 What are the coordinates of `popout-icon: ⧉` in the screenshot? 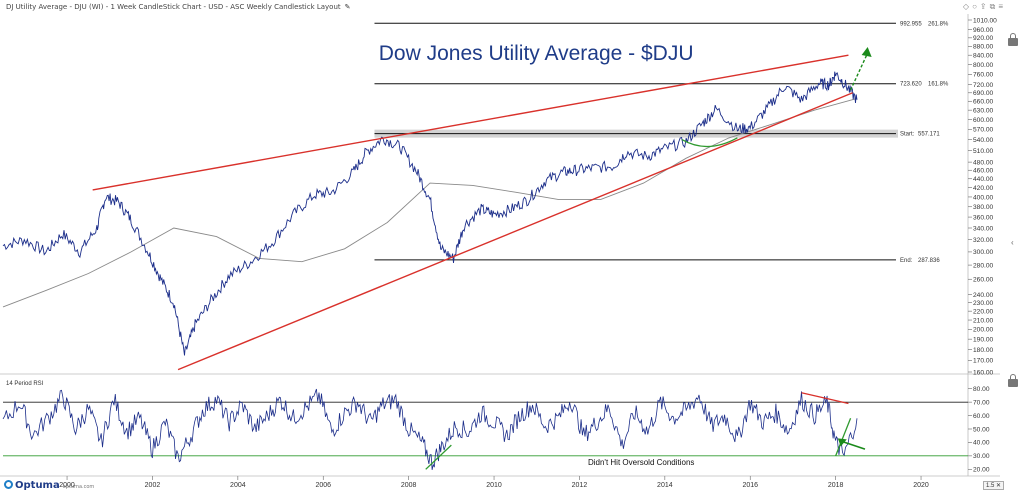 It's located at (994, 6).